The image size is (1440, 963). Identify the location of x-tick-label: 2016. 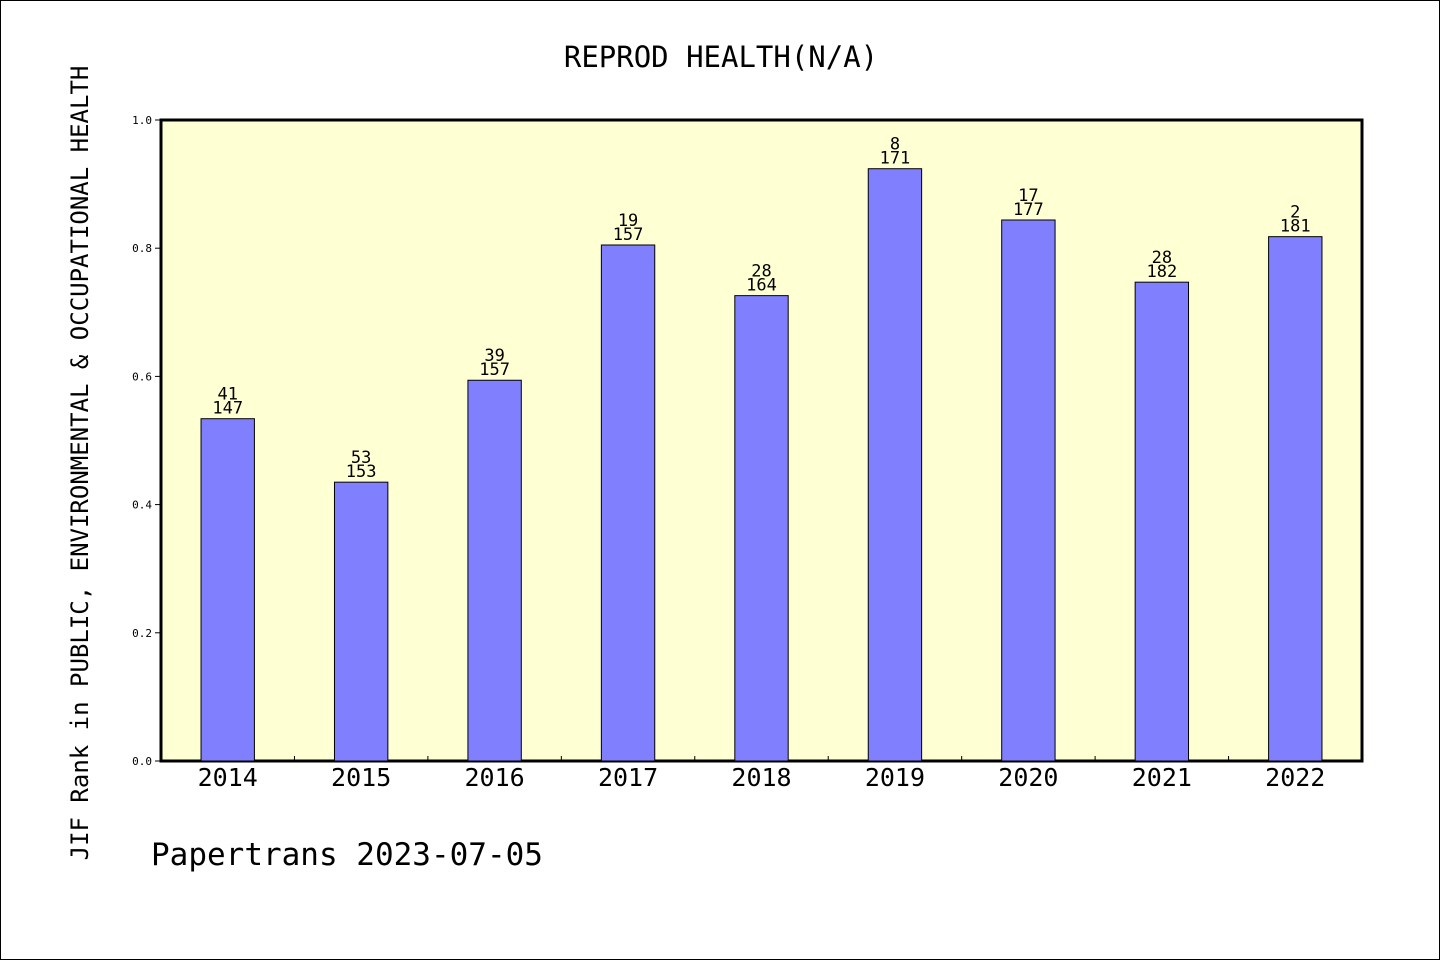
(495, 777).